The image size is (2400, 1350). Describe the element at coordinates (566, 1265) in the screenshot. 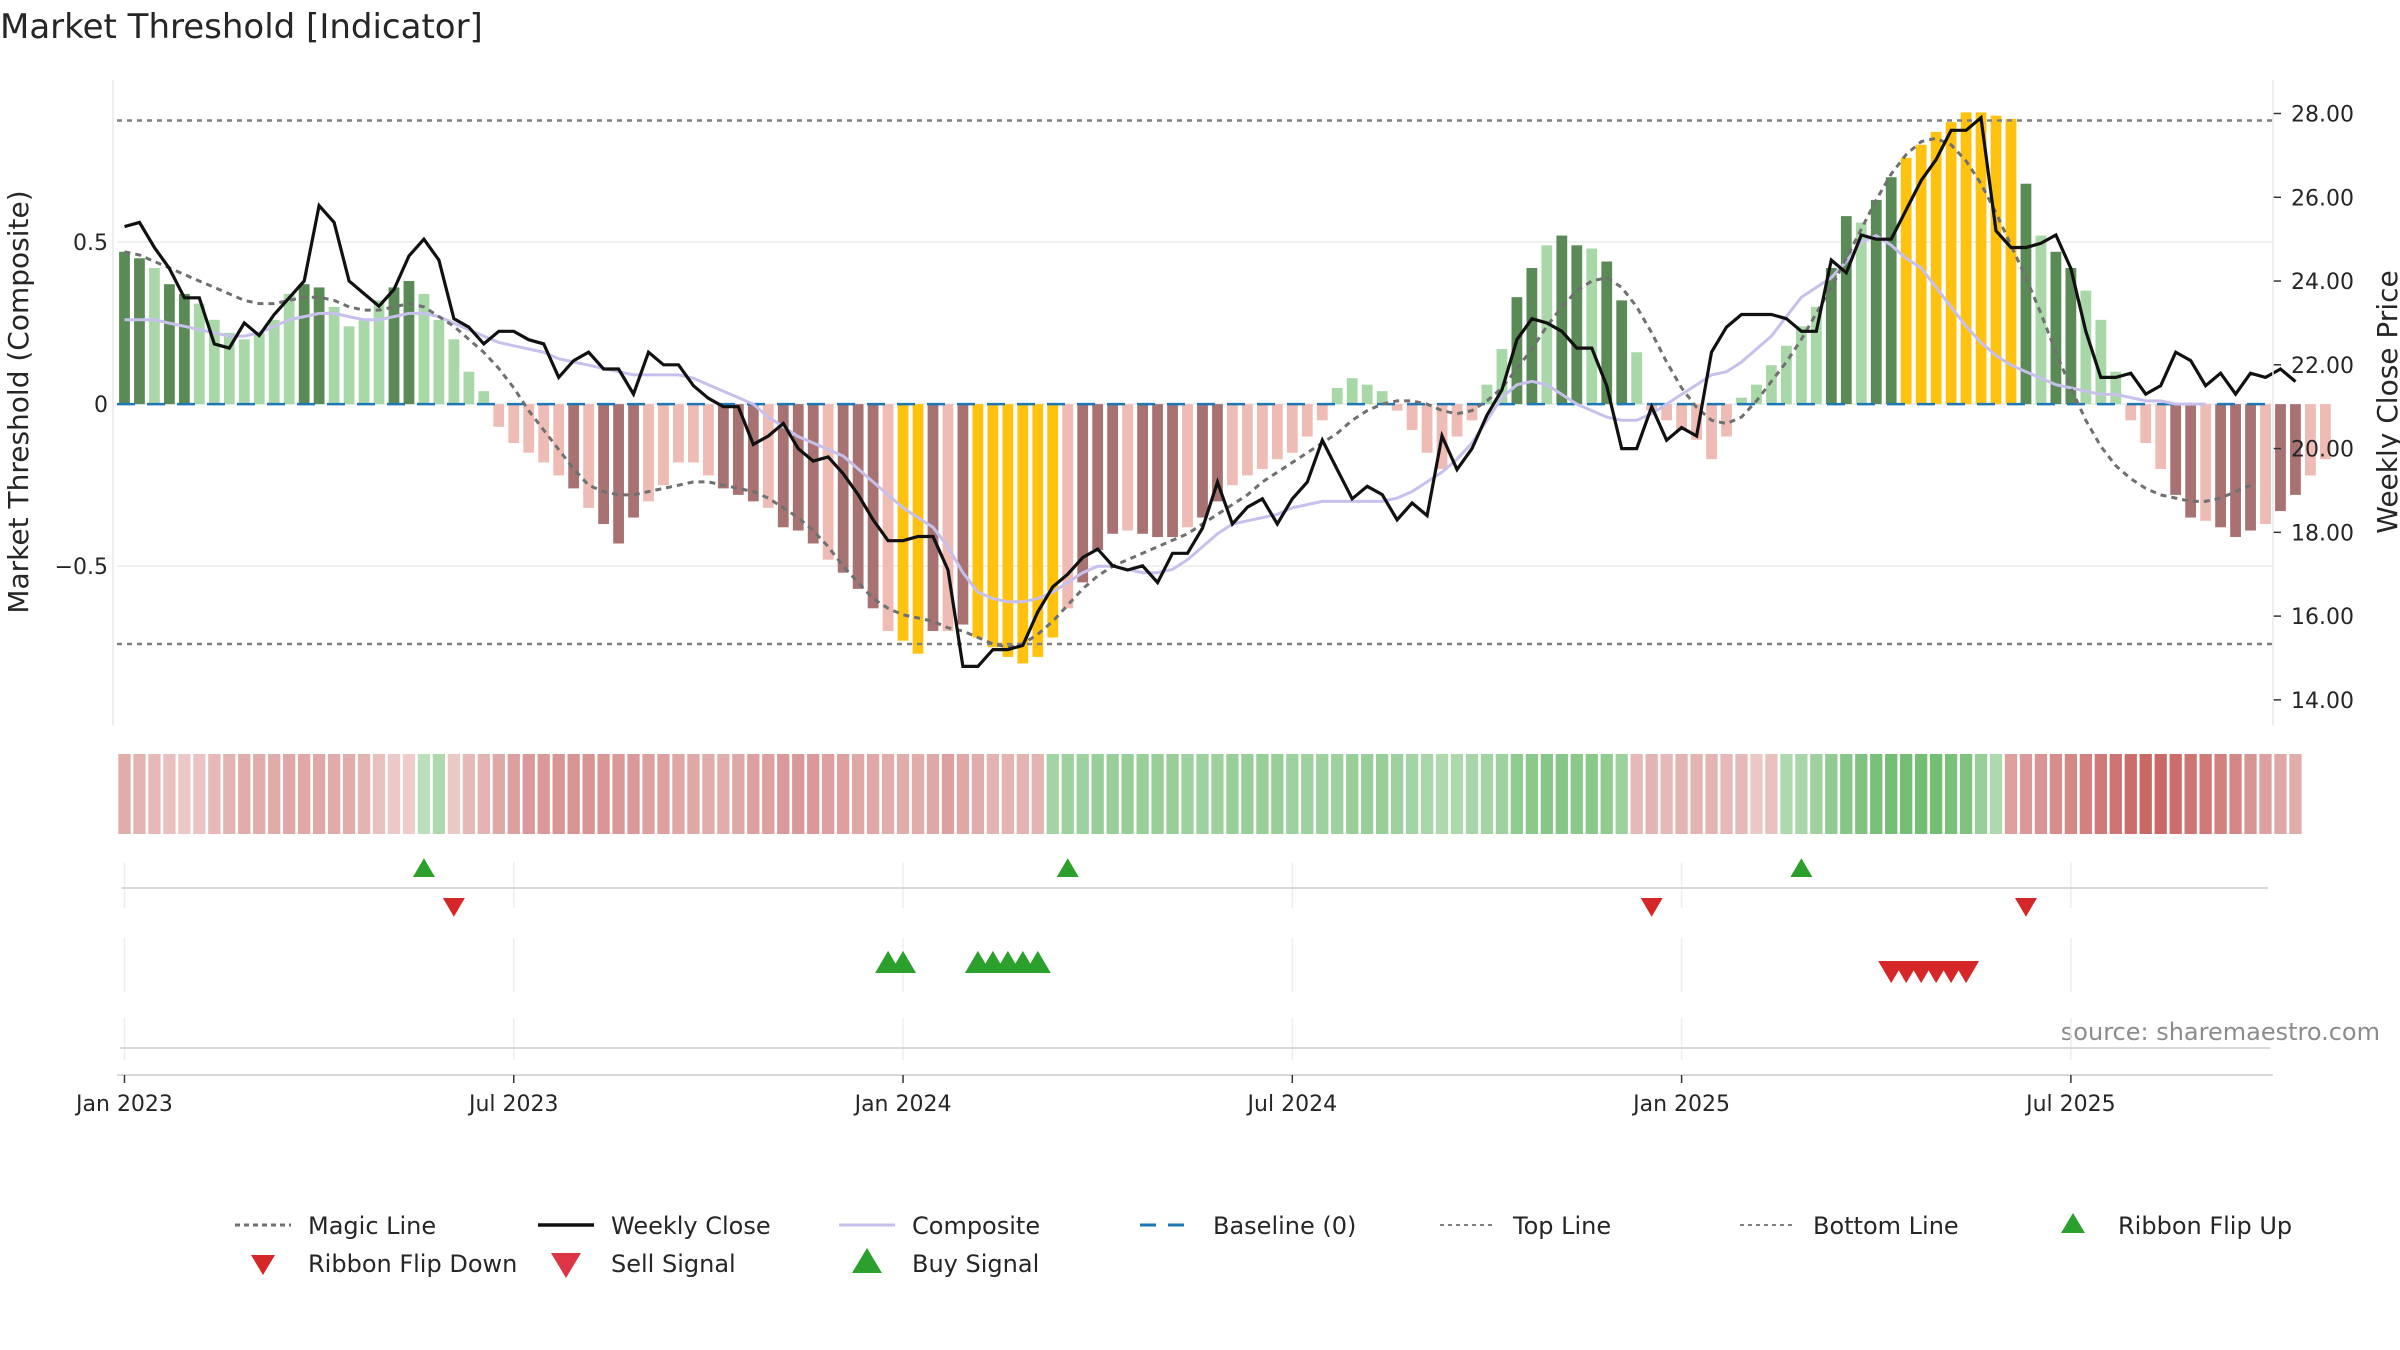

I see `legend-swatch-sell` at that location.